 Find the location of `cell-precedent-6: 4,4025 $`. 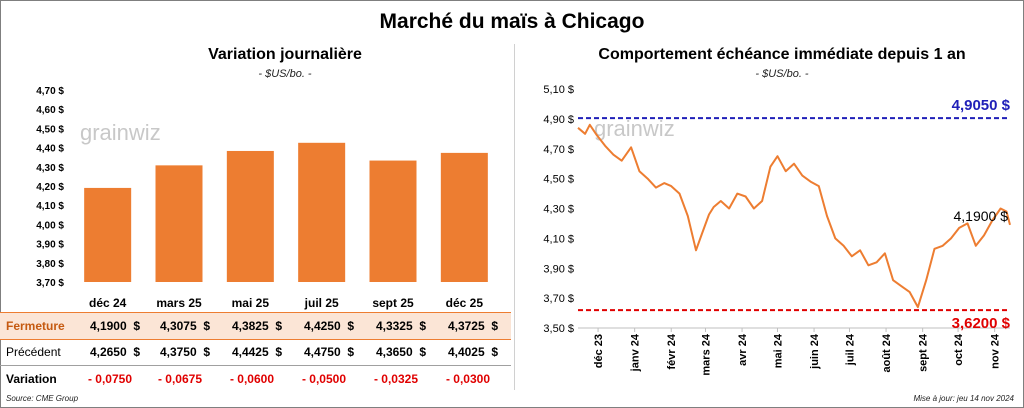

cell-precedent-6: 4,4025 $ is located at coordinates (472, 352).